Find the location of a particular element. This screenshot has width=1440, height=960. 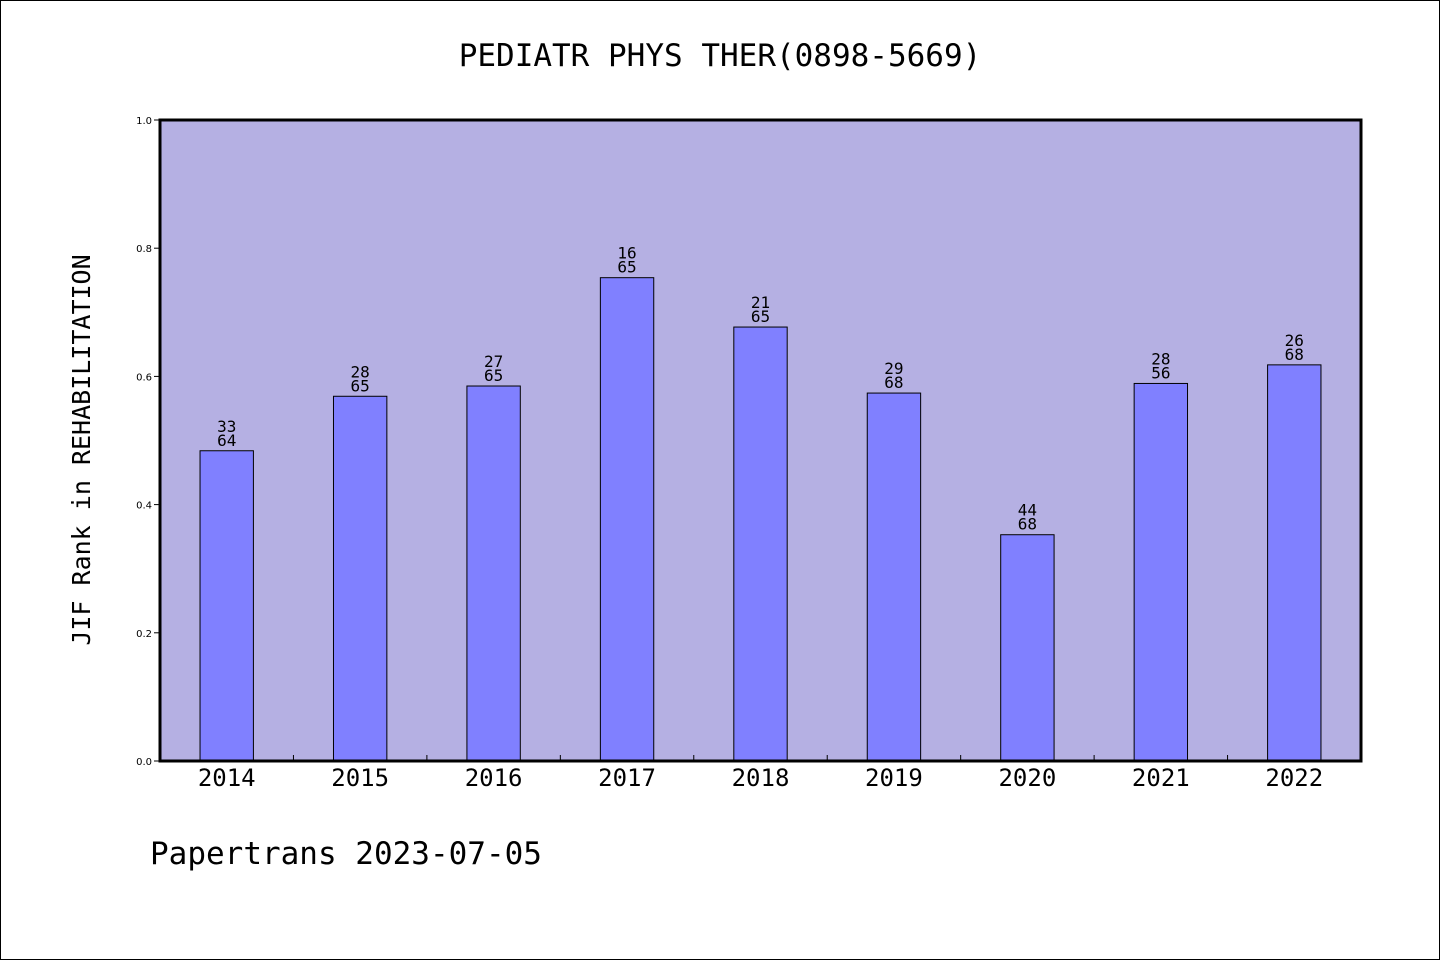

bar-rank-label: 26 is located at coordinates (1294, 340).